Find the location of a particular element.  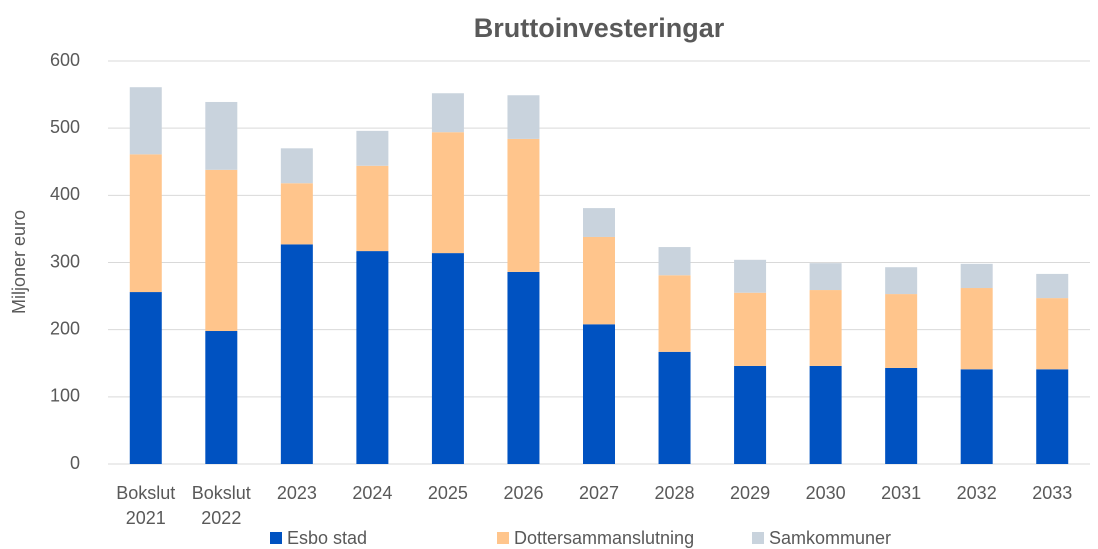

x-tick-label: 2028 is located at coordinates (675, 493).